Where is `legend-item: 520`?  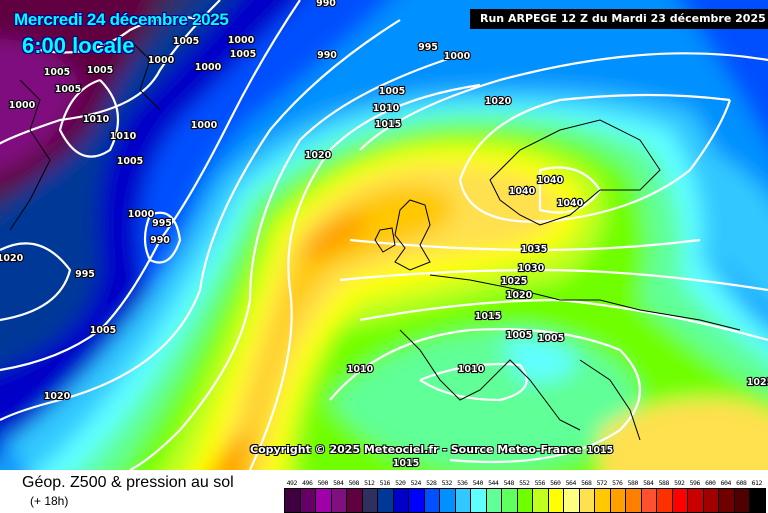
legend-item: 520 is located at coordinates (400, 496).